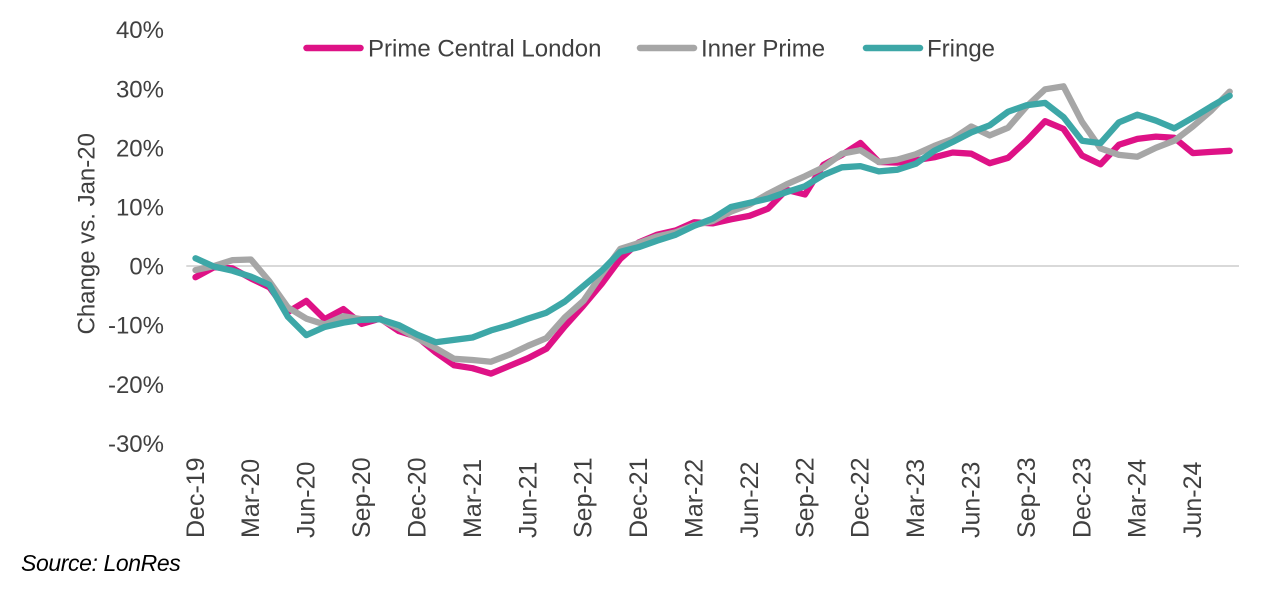  Describe the element at coordinates (639, 497) in the screenshot. I see `svg-text: Dec-21` at that location.